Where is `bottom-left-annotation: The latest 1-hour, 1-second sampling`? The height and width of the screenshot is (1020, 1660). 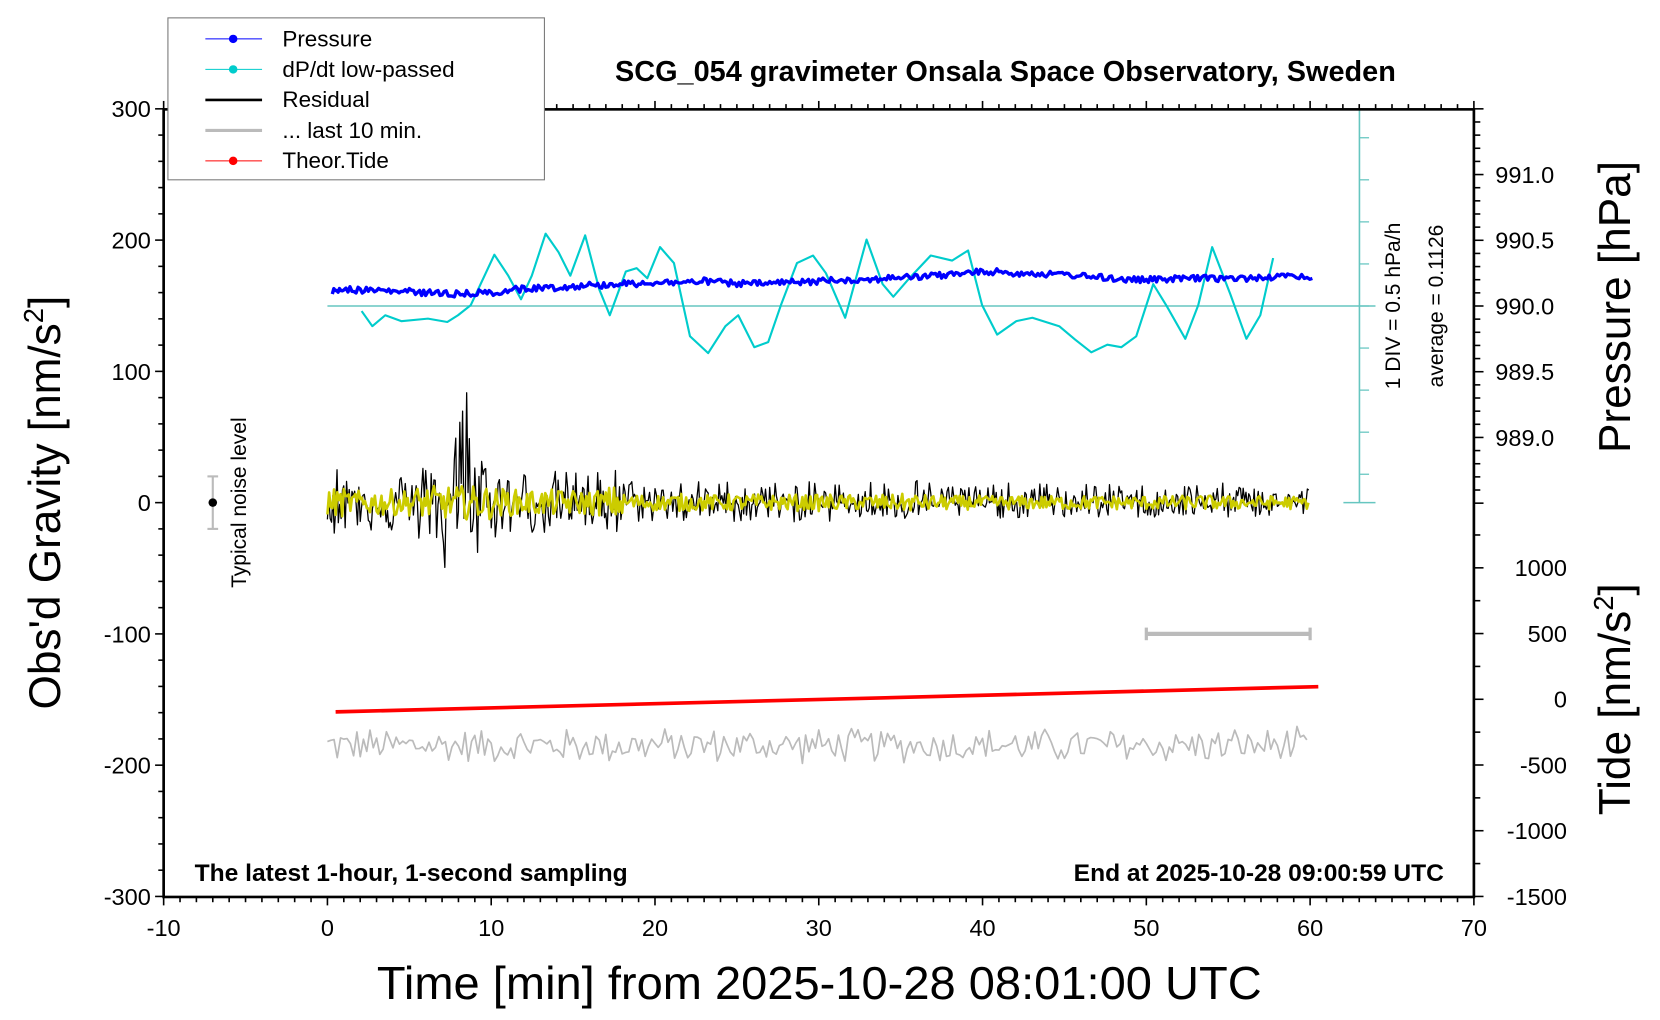 bottom-left-annotation: The latest 1-hour, 1-second sampling is located at coordinates (411, 873).